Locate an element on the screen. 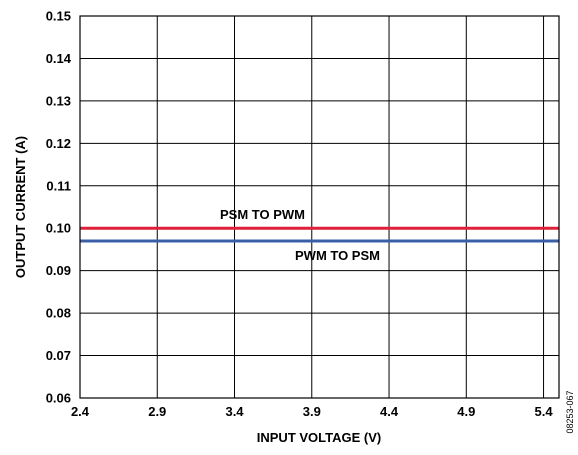 The image size is (578, 455). figure-code: 08253-067 is located at coordinates (570, 411).